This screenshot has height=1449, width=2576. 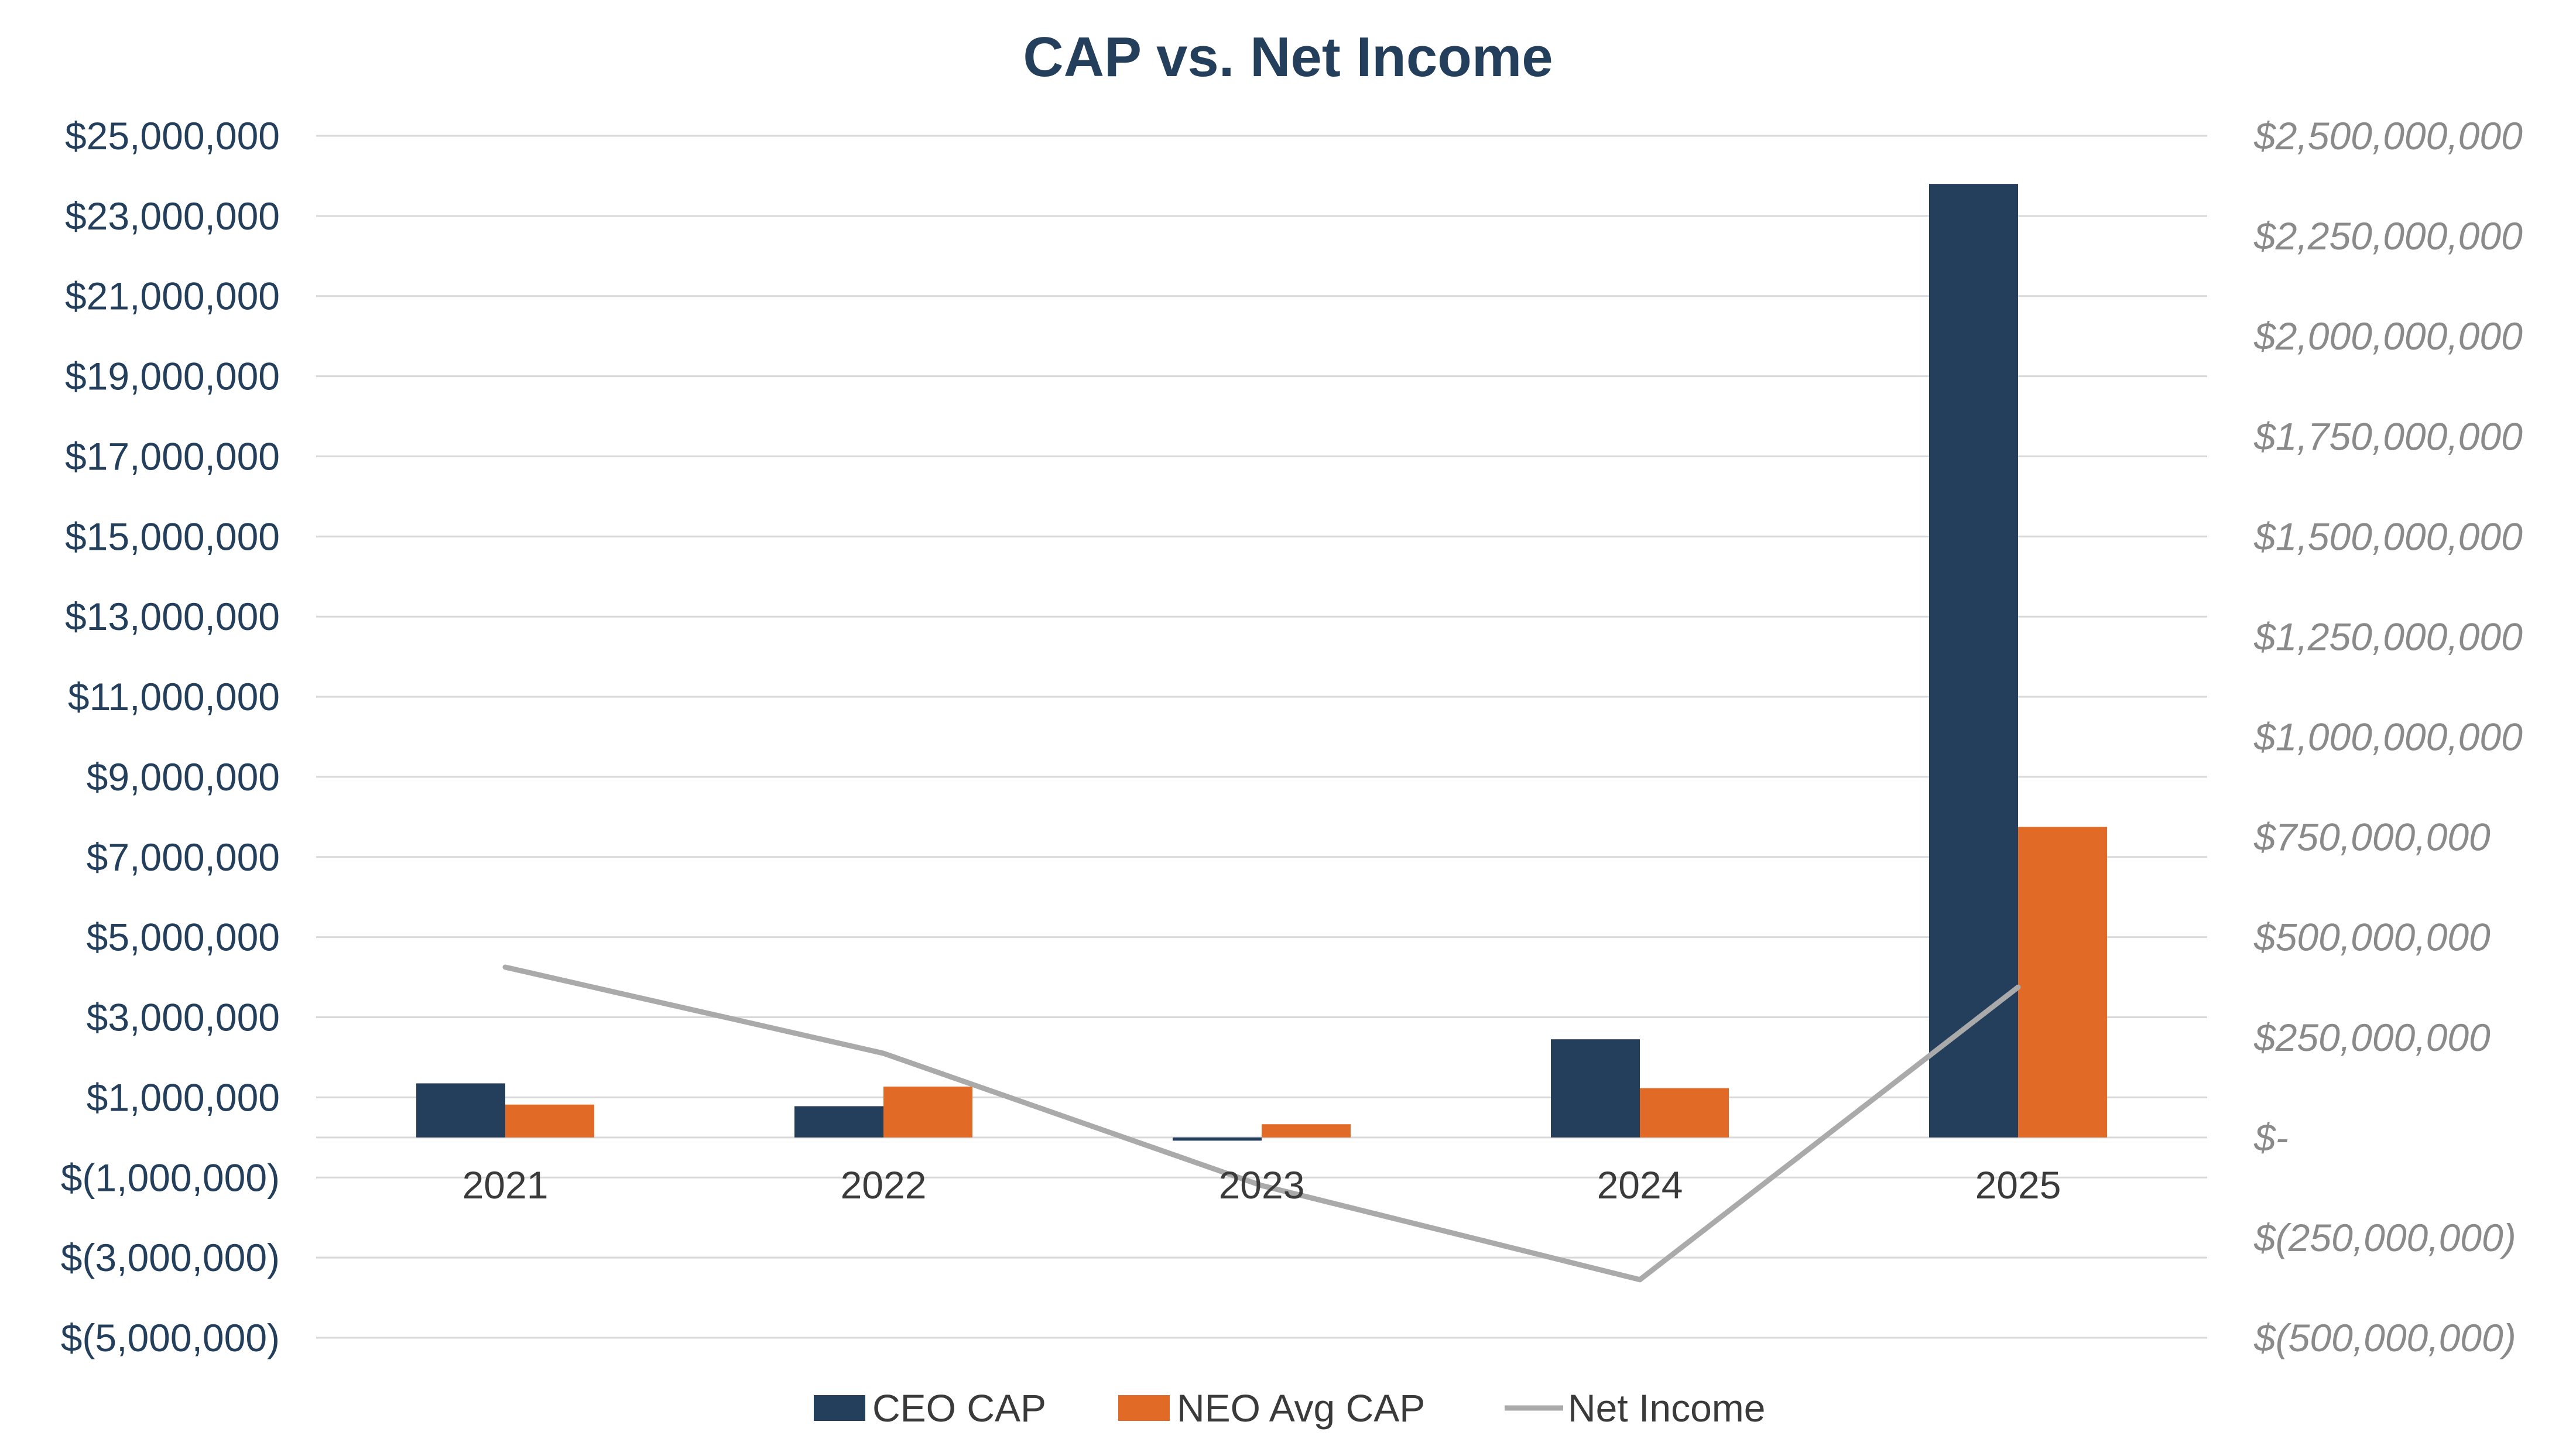 What do you see at coordinates (172, 216) in the screenshot?
I see `left-axis-tick-label: $23,000,000` at bounding box center [172, 216].